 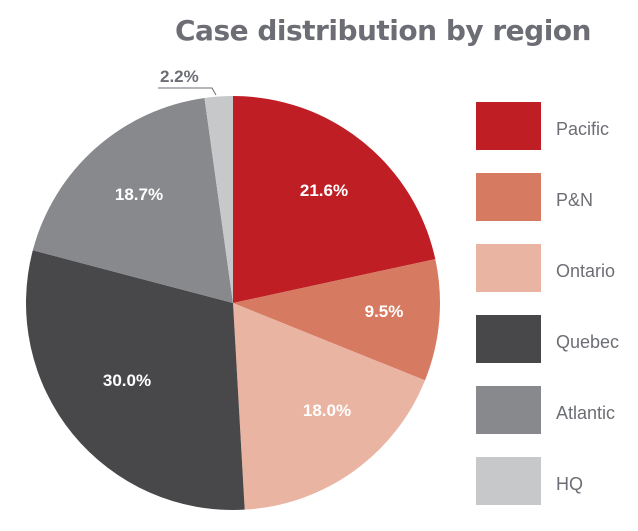 What do you see at coordinates (569, 484) in the screenshot?
I see `legend-label: HQ` at bounding box center [569, 484].